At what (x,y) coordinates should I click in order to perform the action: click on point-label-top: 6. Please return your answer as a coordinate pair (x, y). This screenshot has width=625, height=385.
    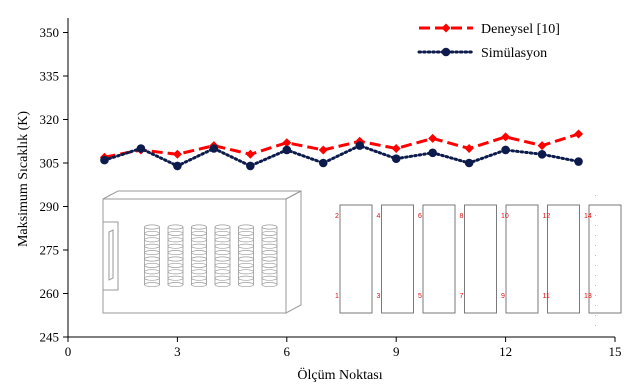
    Looking at the image, I should click on (420, 216).